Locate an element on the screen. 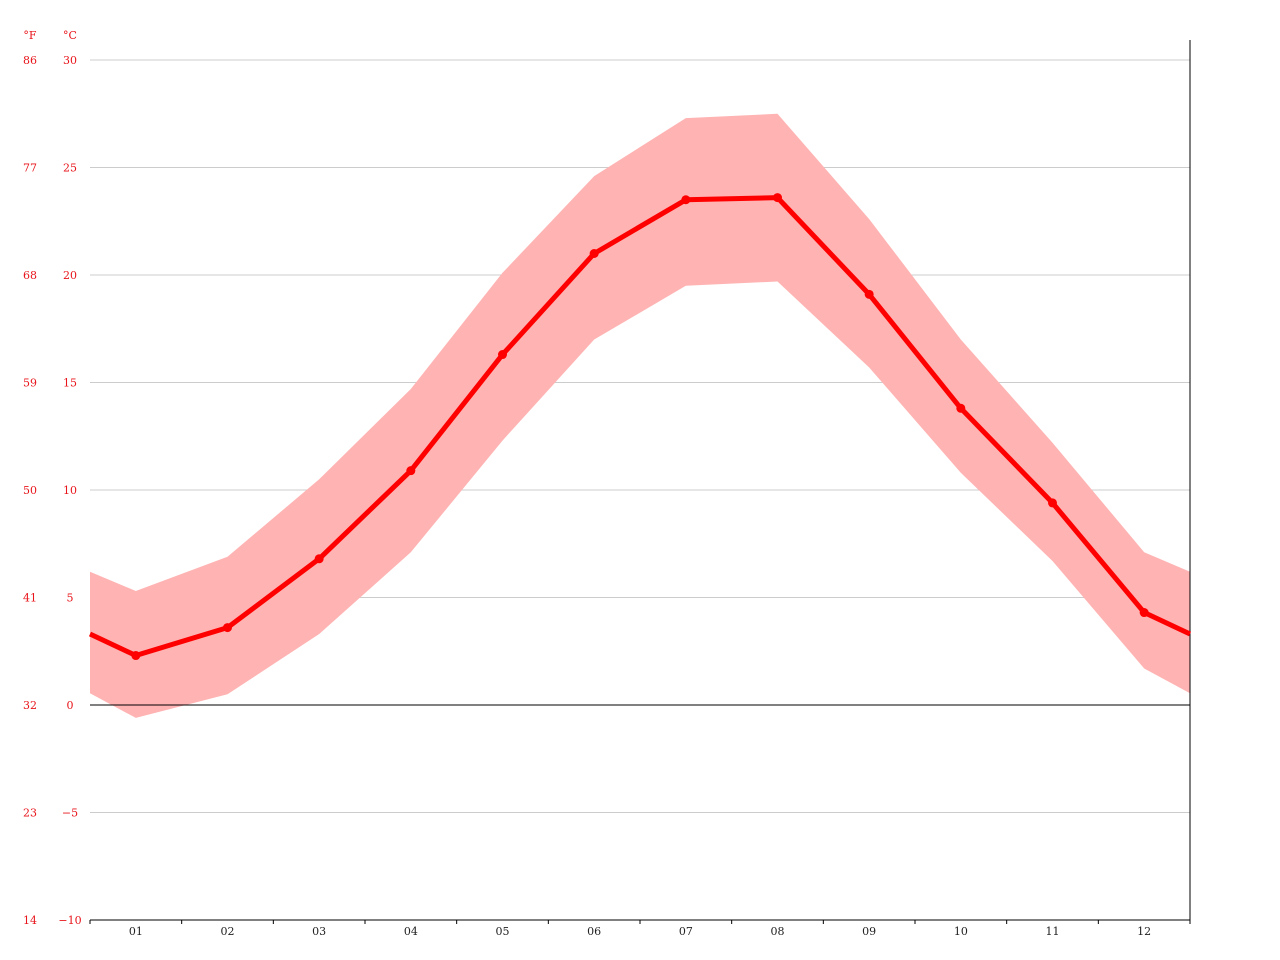 This screenshot has height=960, width=1280. x-label-12: 12 is located at coordinates (1144, 931).